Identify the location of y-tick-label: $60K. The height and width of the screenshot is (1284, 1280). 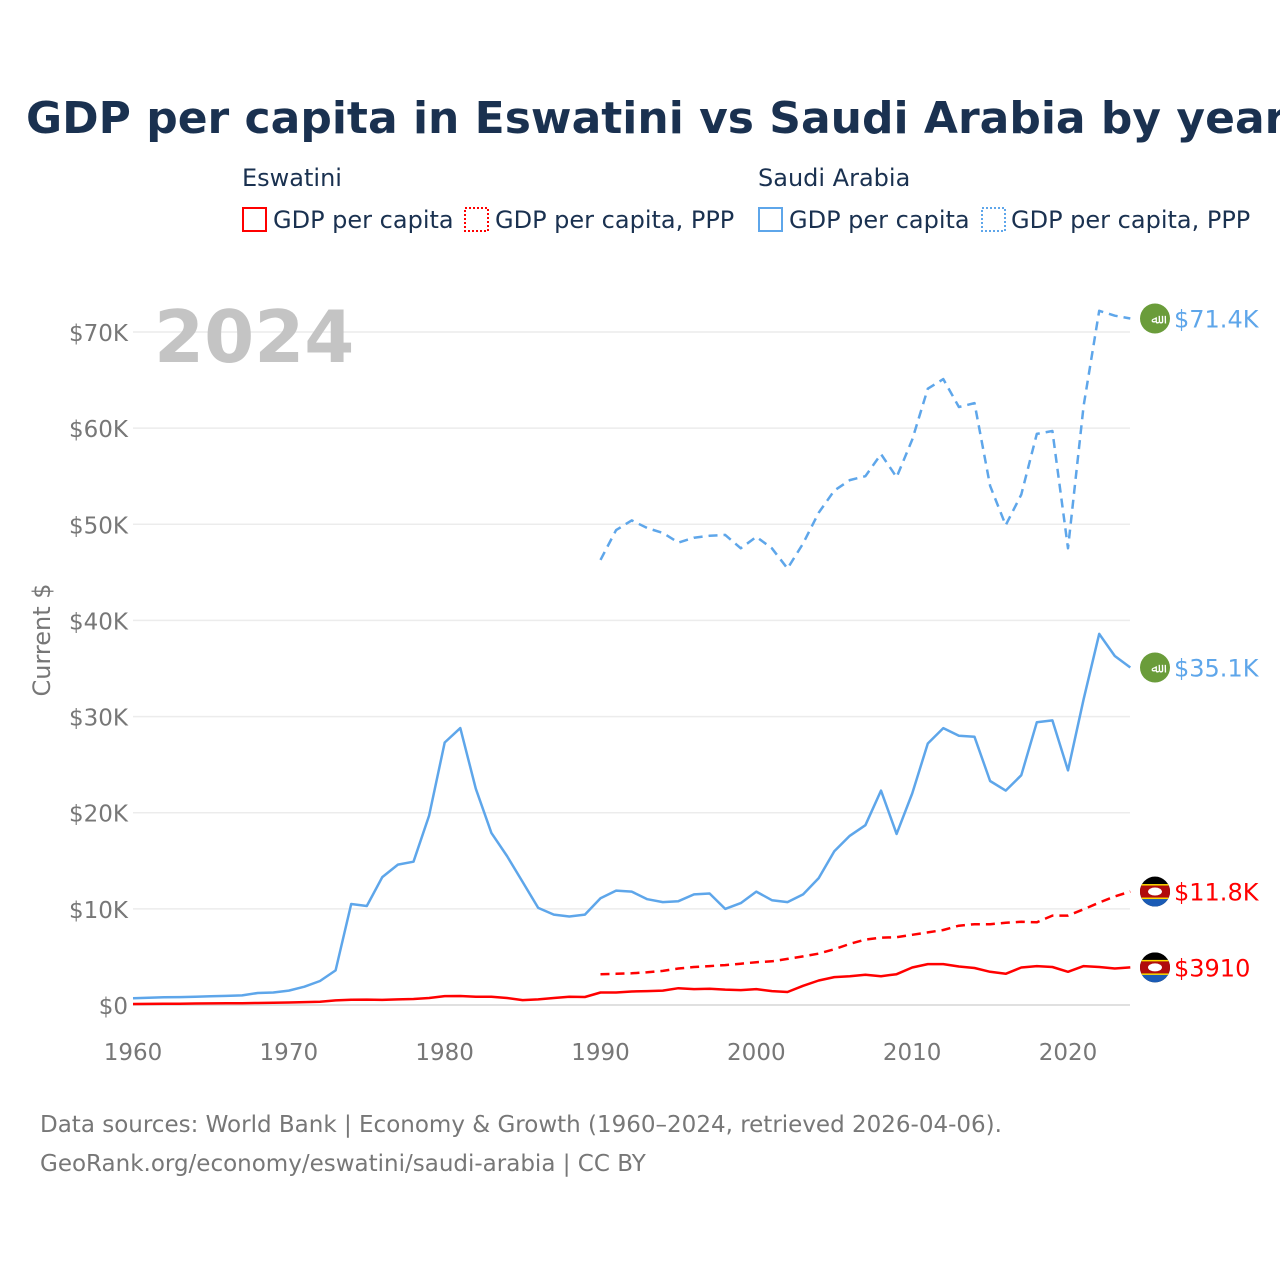
(99, 430).